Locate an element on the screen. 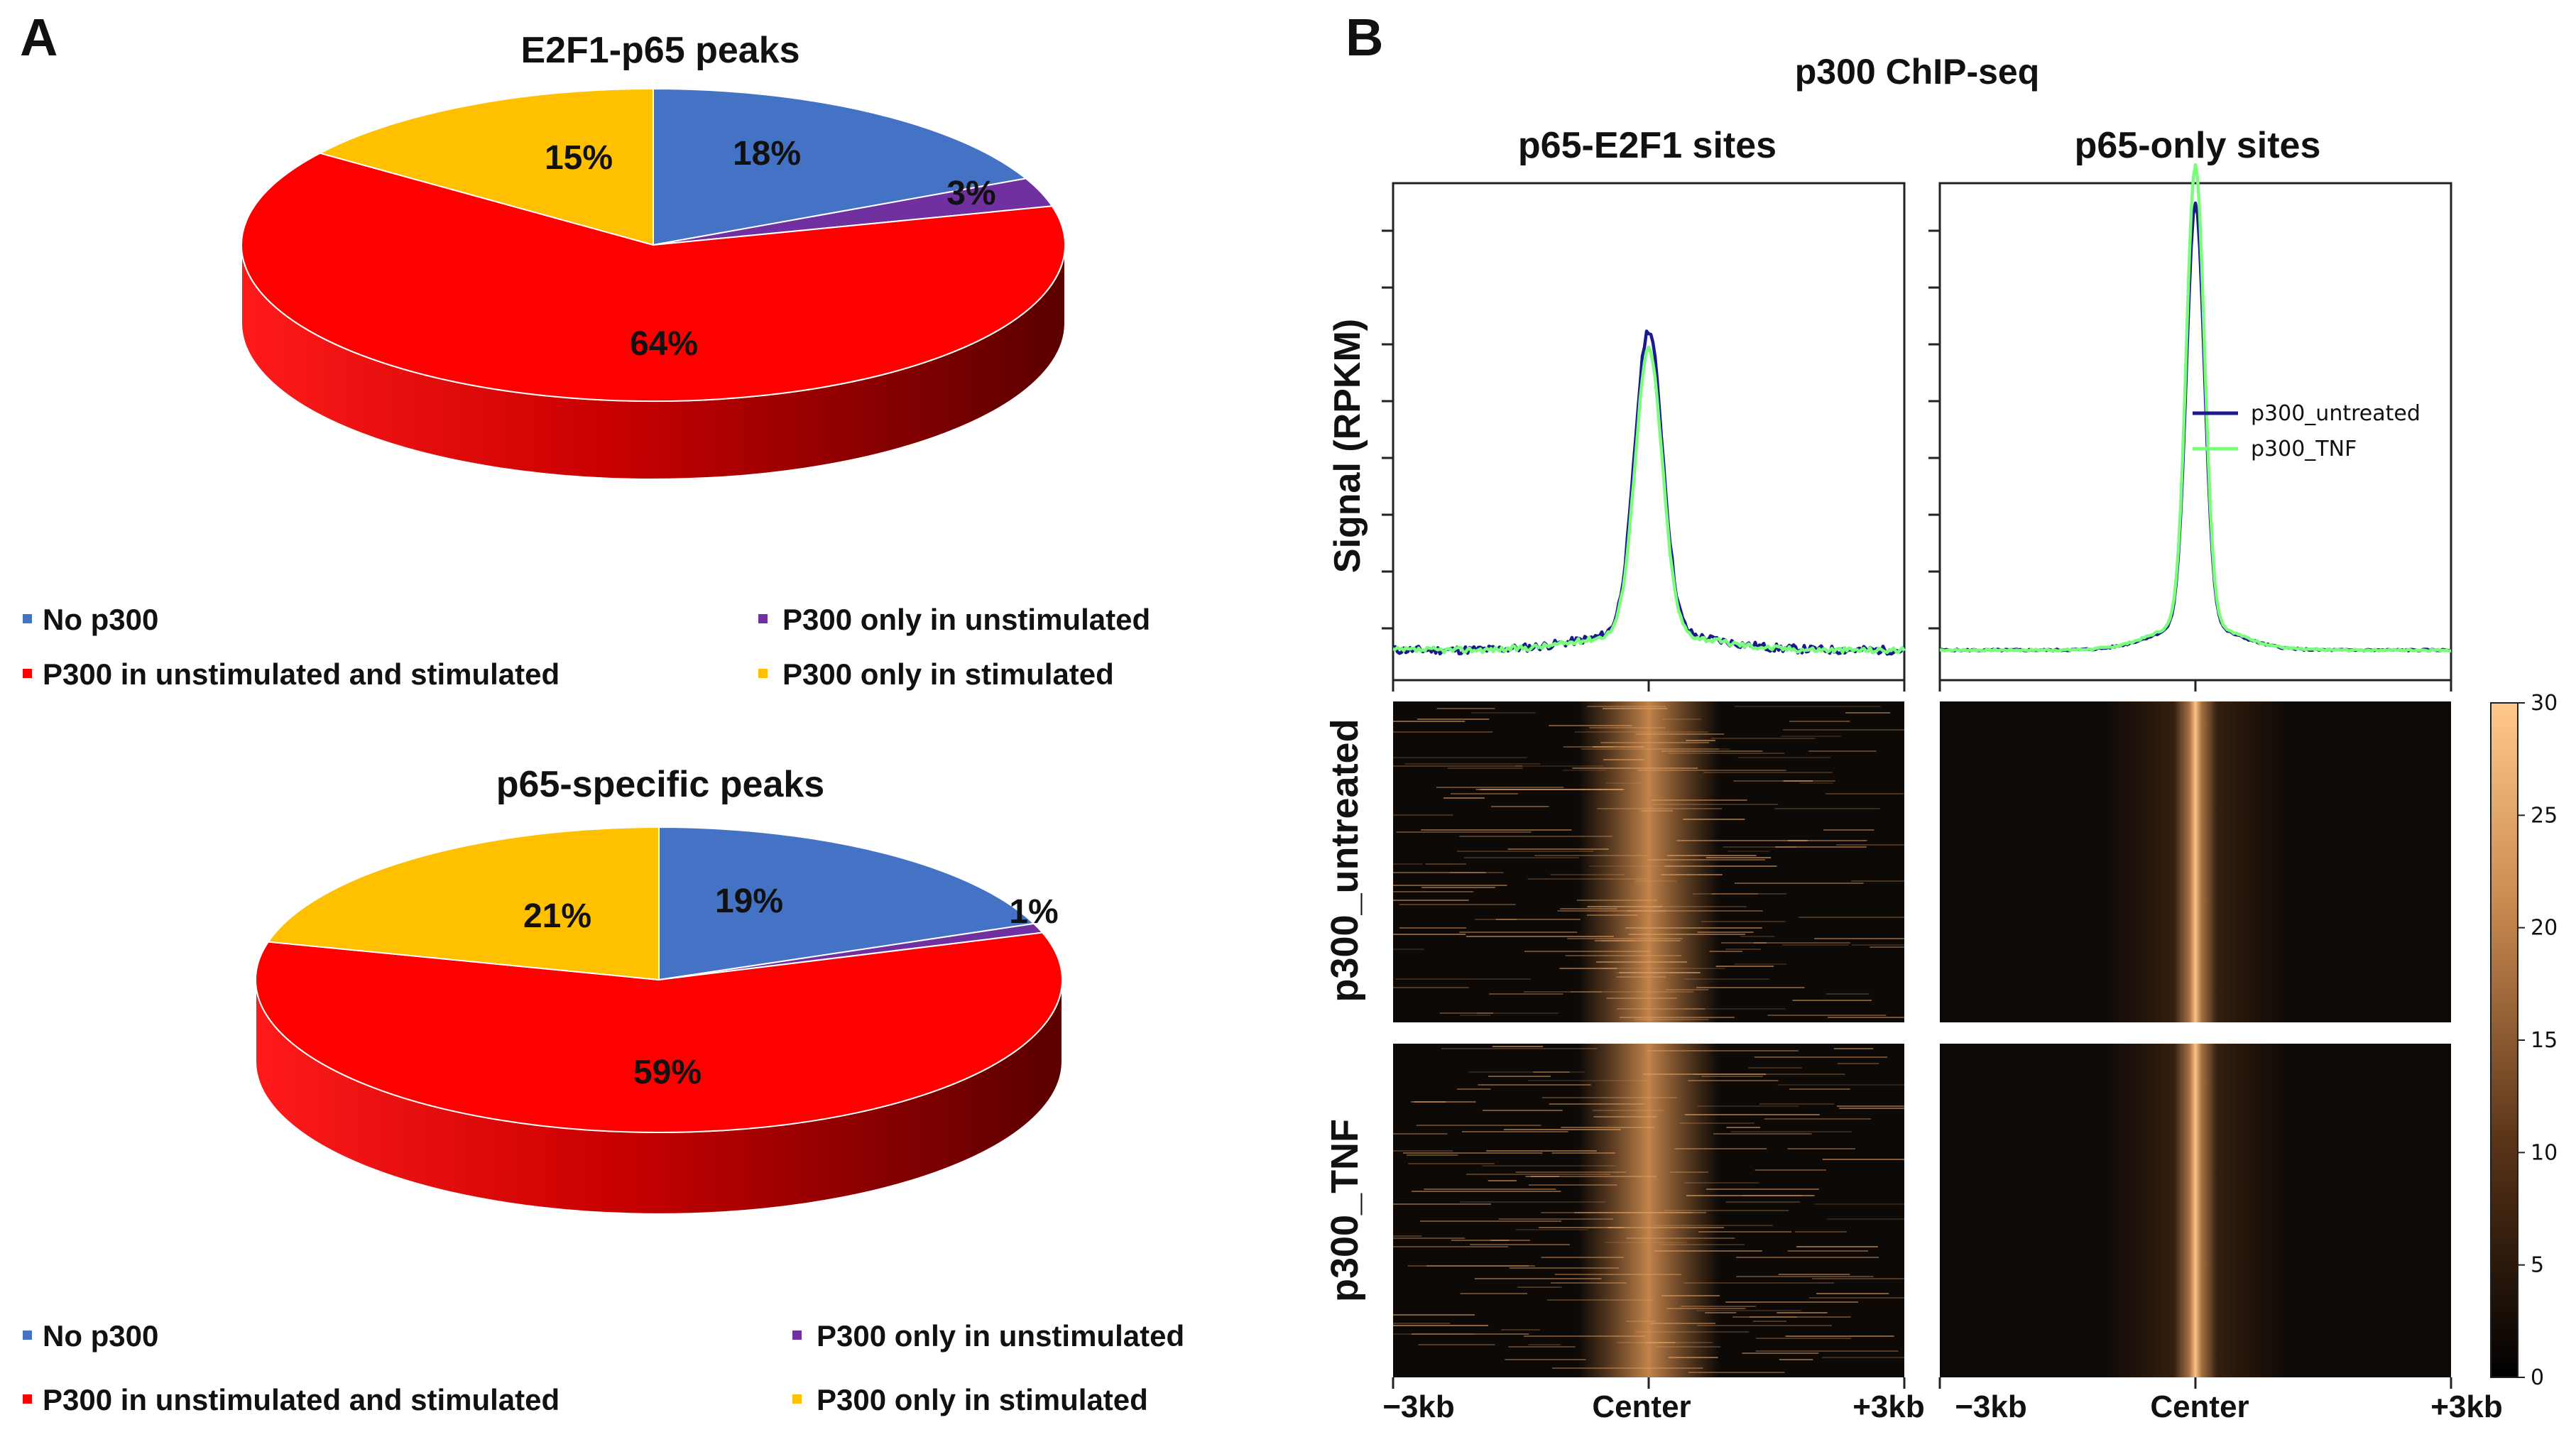 The height and width of the screenshot is (1437, 2576). colorbar: 0 5 10 15 20 25 30 is located at coordinates (2524, 1040).